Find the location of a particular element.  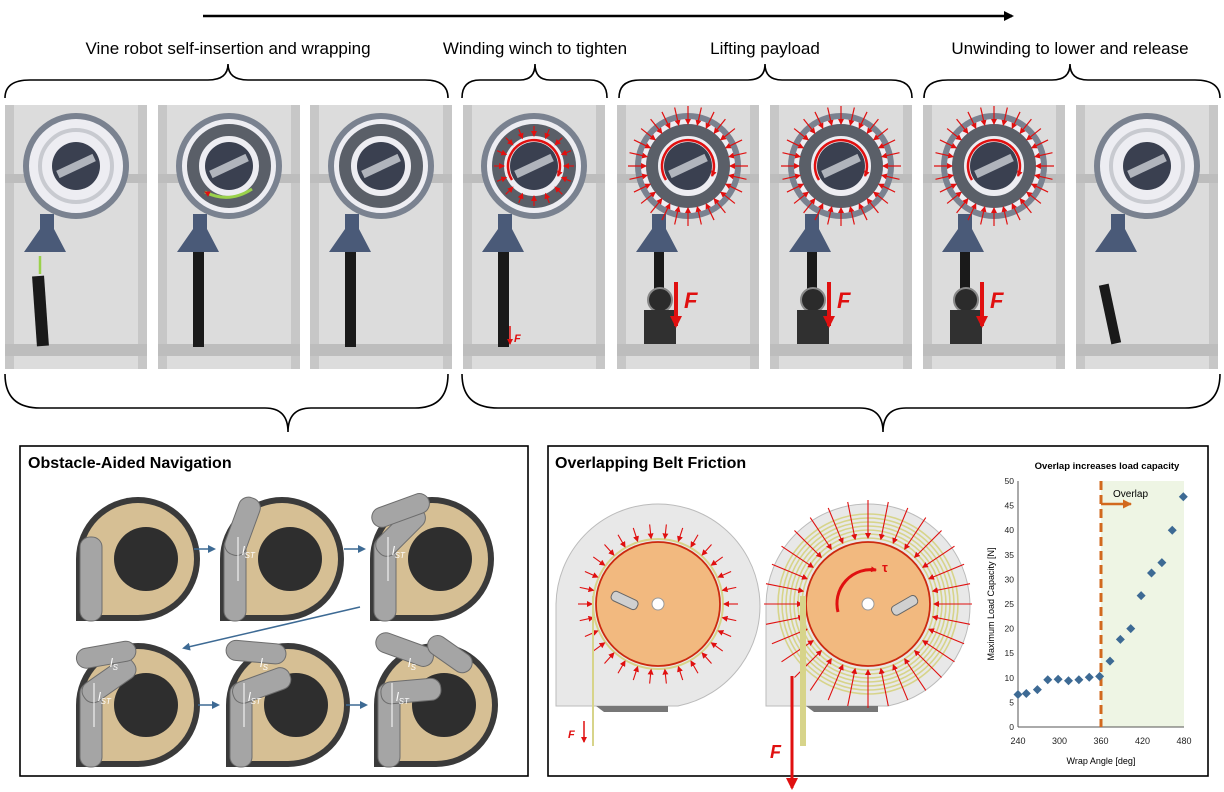

phase-label-winding: Winding winch to tighten is located at coordinates (535, 48).